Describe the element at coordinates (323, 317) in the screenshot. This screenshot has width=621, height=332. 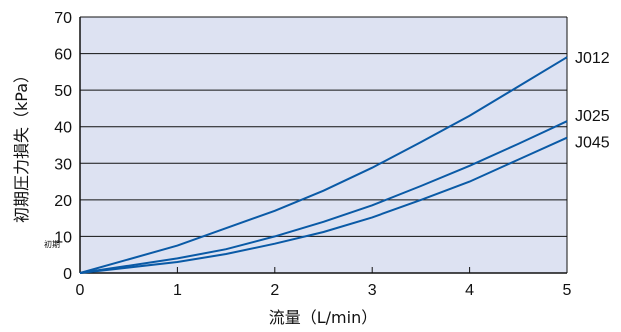
I see `x-axis-title: 流量（L/min）` at that location.